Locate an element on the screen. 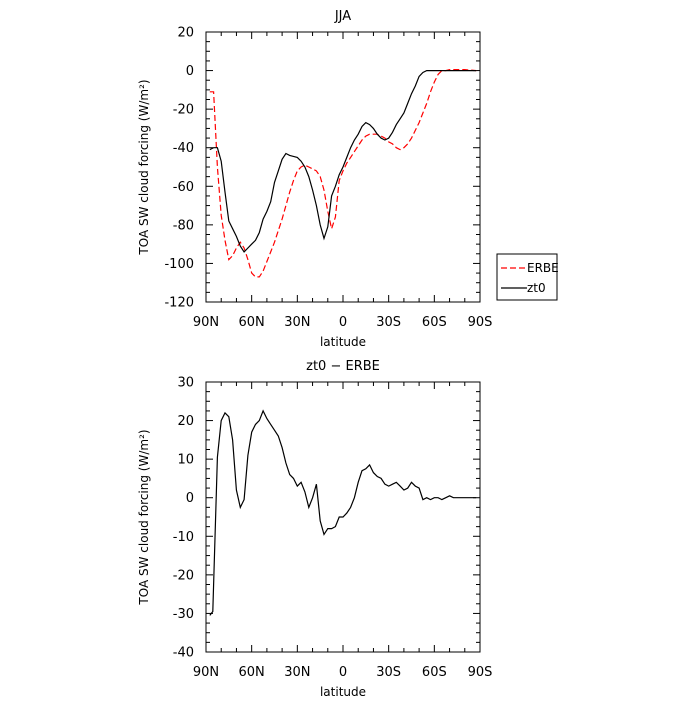 Image resolution: width=700 pixels, height=704 pixels. y-tick-label: -100 is located at coordinates (179, 264).